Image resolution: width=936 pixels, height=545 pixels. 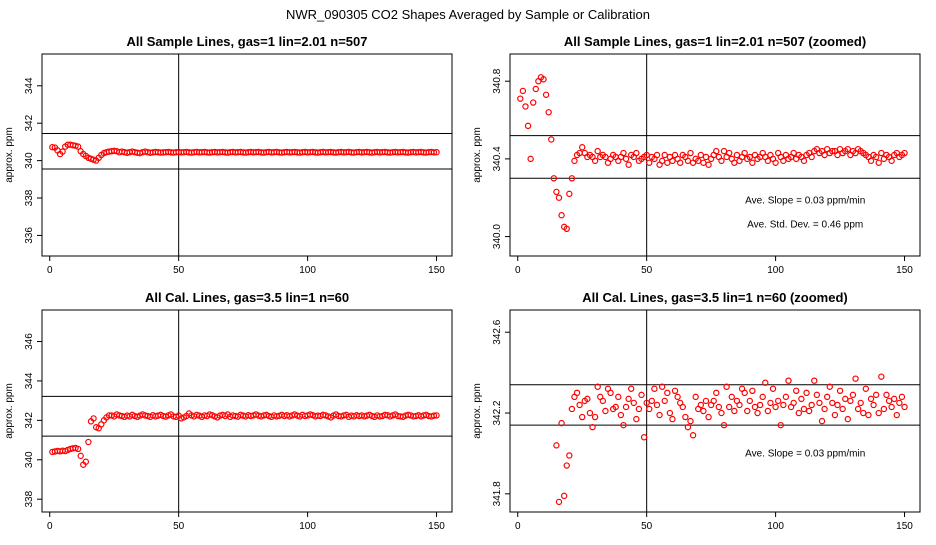 I want to click on x-tick-label: 150, so click(x=436, y=270).